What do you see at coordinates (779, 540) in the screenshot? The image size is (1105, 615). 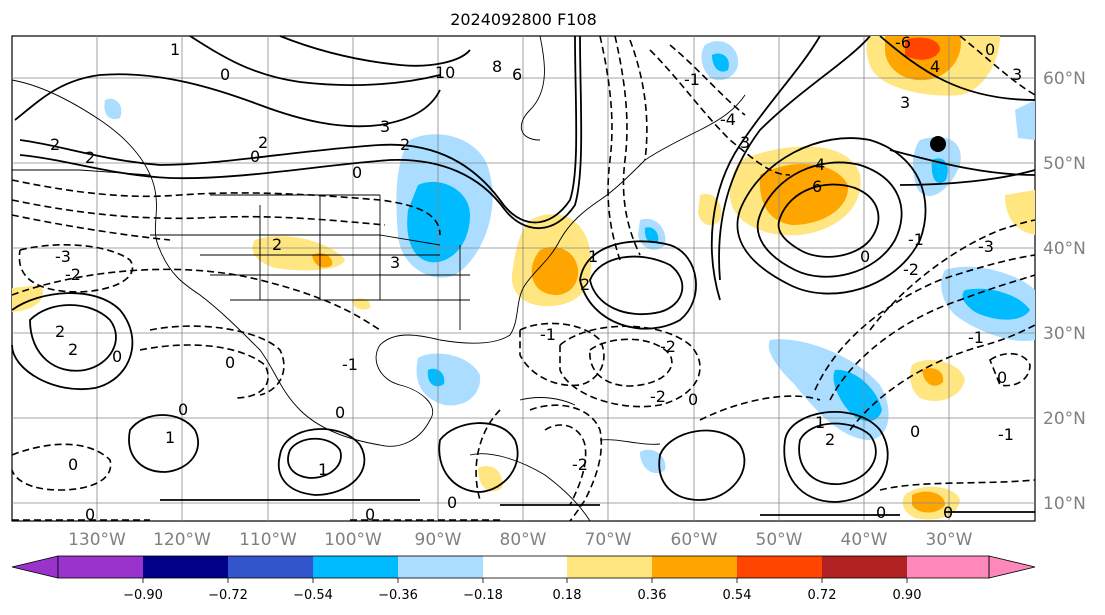 I see `lon-tick-label: 50°W` at bounding box center [779, 540].